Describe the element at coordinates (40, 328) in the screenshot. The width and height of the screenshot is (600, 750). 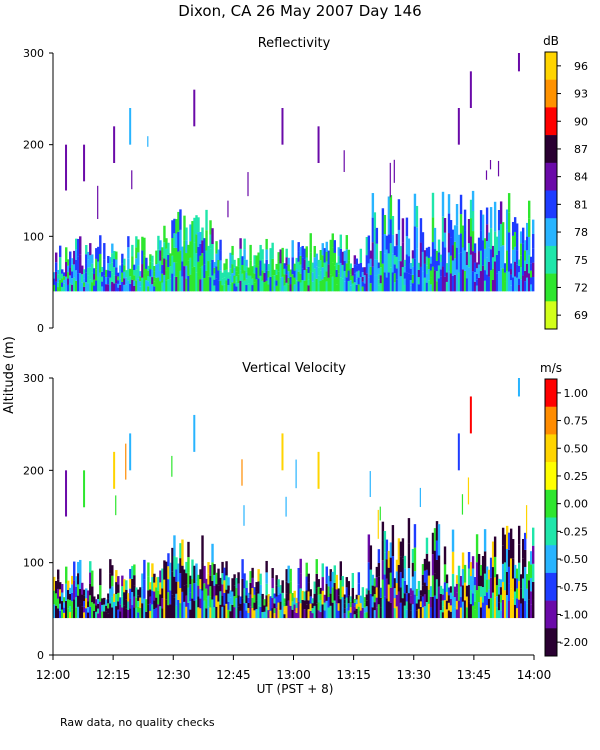
I see `reflectivity-y-tick-label: 0` at that location.